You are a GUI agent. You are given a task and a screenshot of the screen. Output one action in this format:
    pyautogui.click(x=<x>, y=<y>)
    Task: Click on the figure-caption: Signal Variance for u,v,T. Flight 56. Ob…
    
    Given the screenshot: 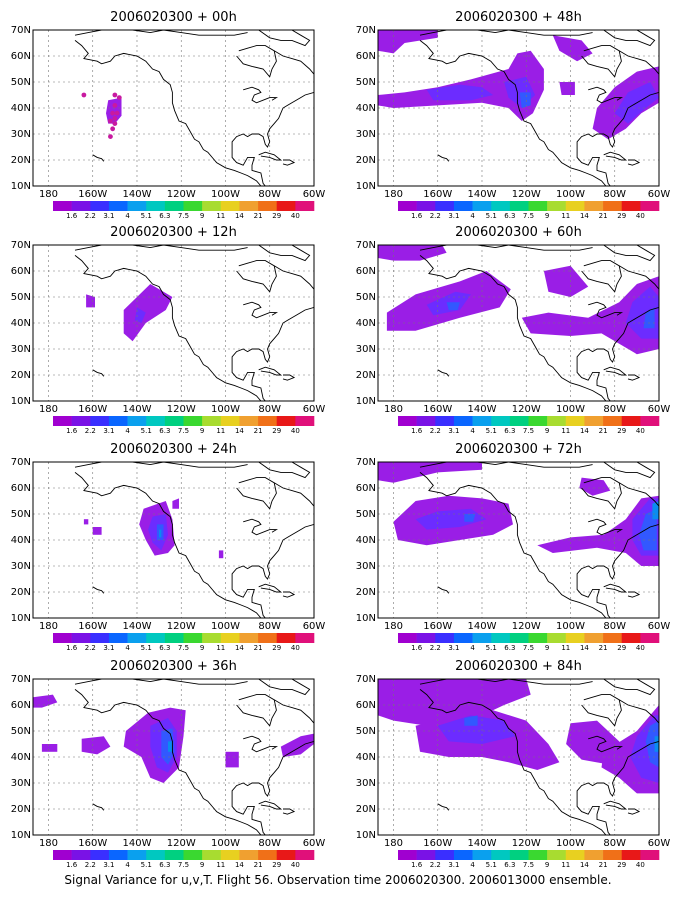 What is the action you would take?
    pyautogui.click(x=337, y=880)
    